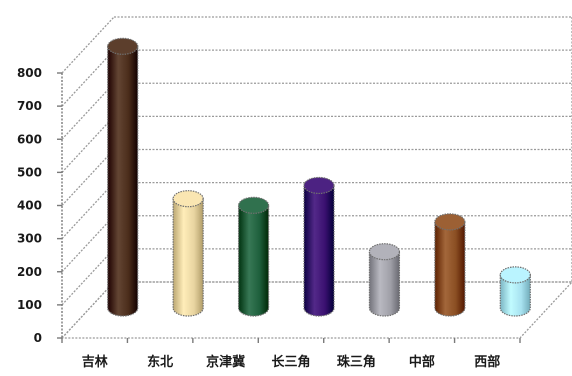  I want to click on x-category-label: 吉林, so click(95, 362).